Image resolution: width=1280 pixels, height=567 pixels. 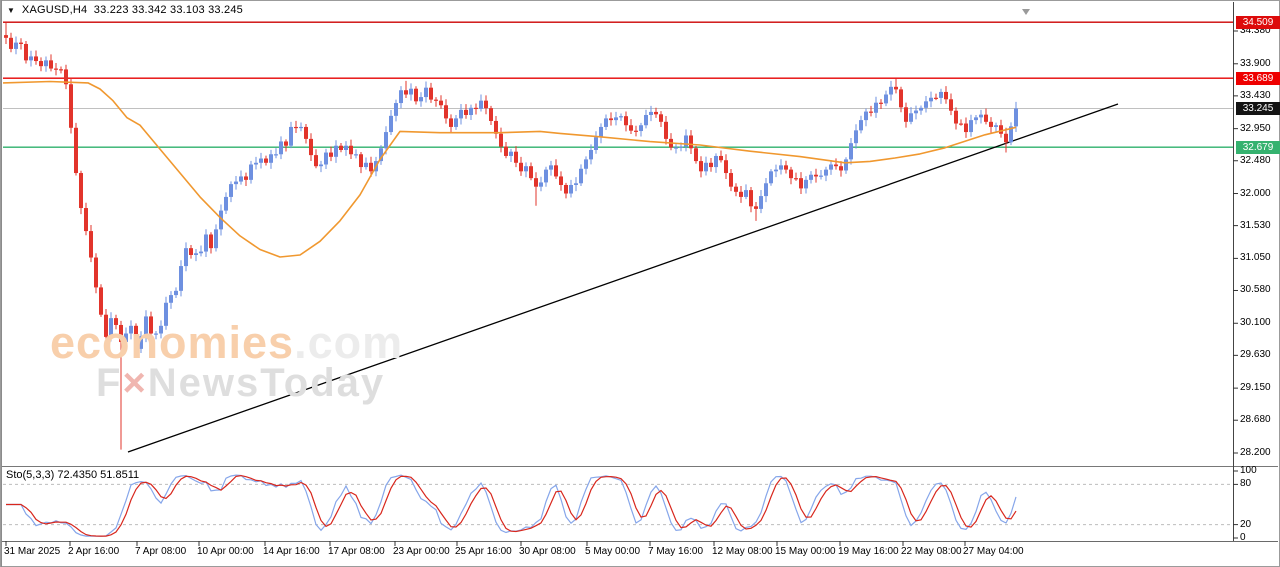 I want to click on indicator-label: Sto(5,3,3) 72.4350 51.8511, so click(x=73, y=475).